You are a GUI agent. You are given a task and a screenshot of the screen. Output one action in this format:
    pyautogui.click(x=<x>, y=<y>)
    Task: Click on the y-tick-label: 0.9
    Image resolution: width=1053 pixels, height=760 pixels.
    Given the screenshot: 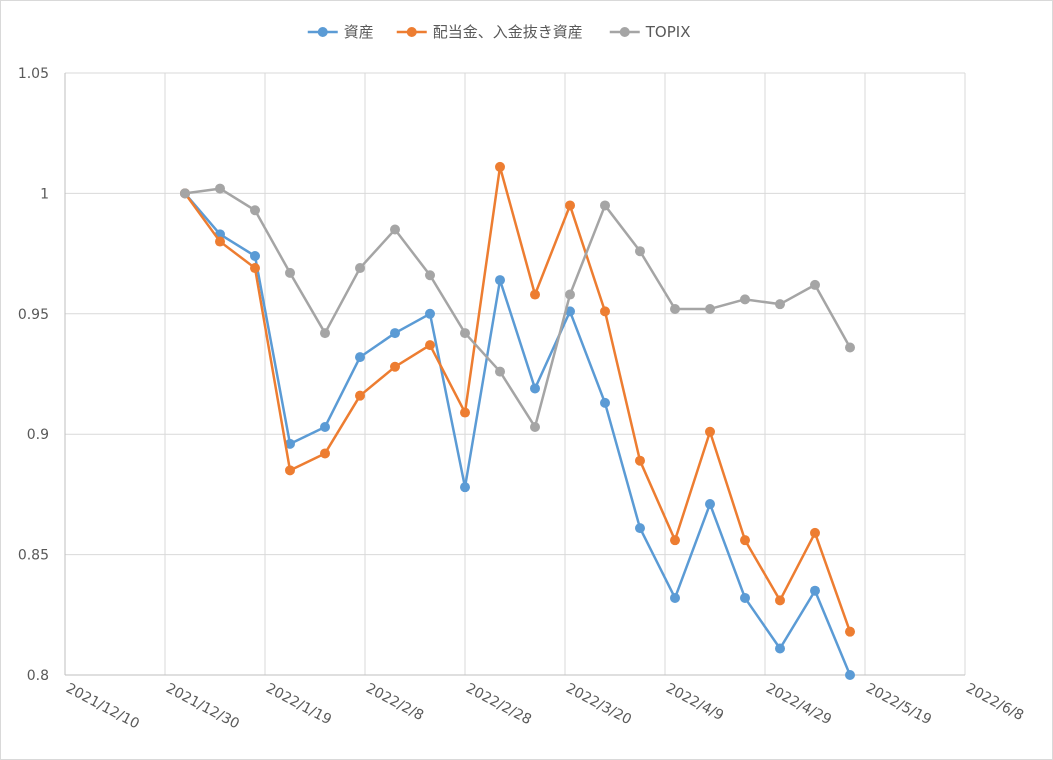 What is the action you would take?
    pyautogui.click(x=38, y=435)
    